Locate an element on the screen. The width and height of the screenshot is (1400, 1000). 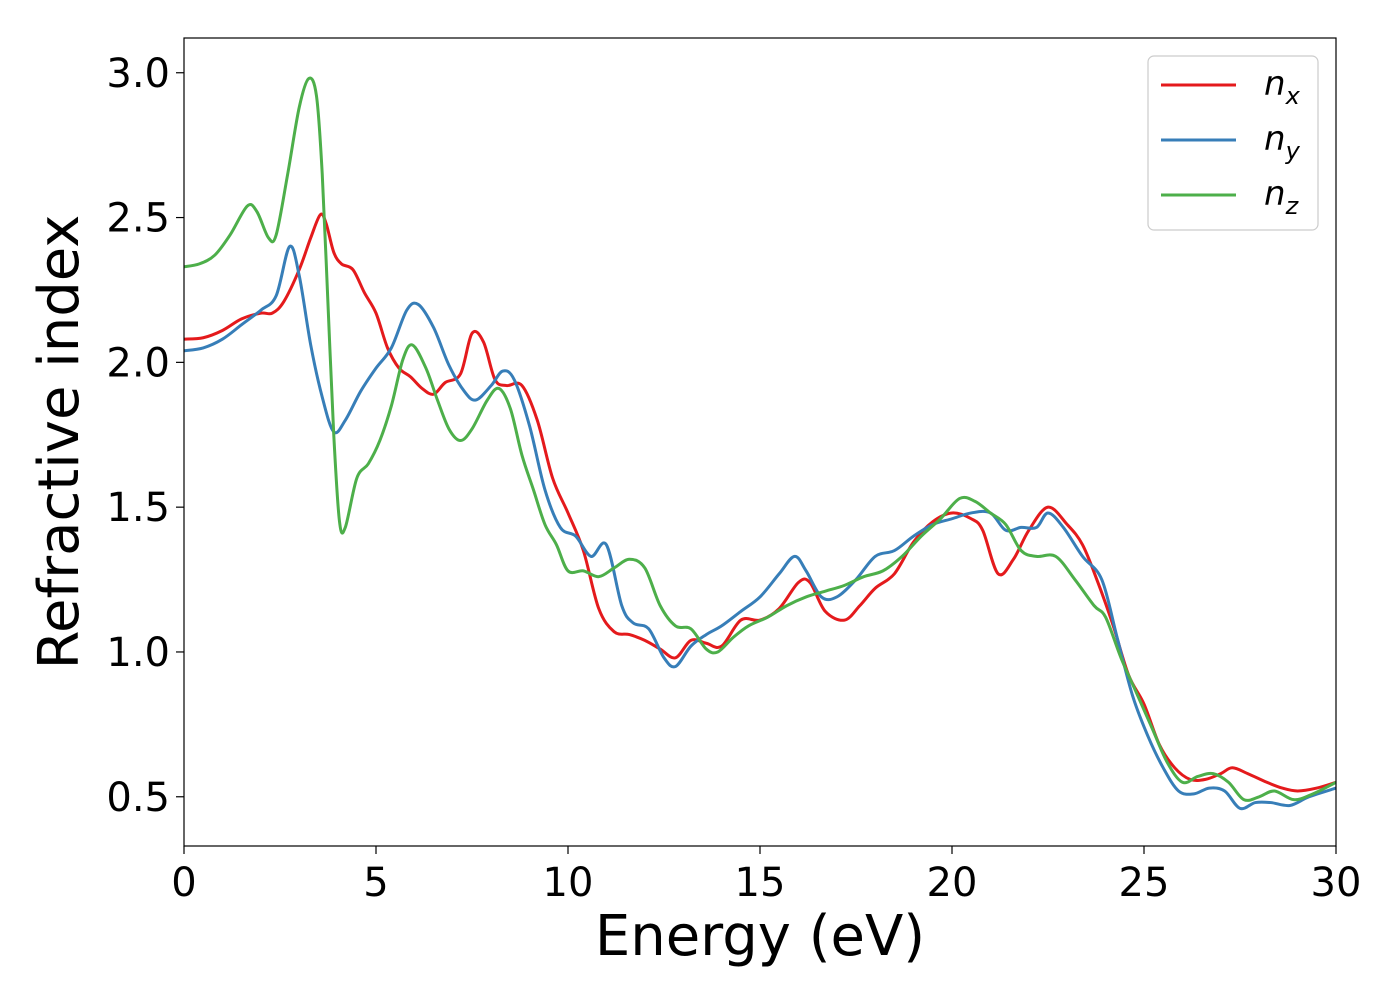
y-tick-label: 2.5 is located at coordinates (138, 219).